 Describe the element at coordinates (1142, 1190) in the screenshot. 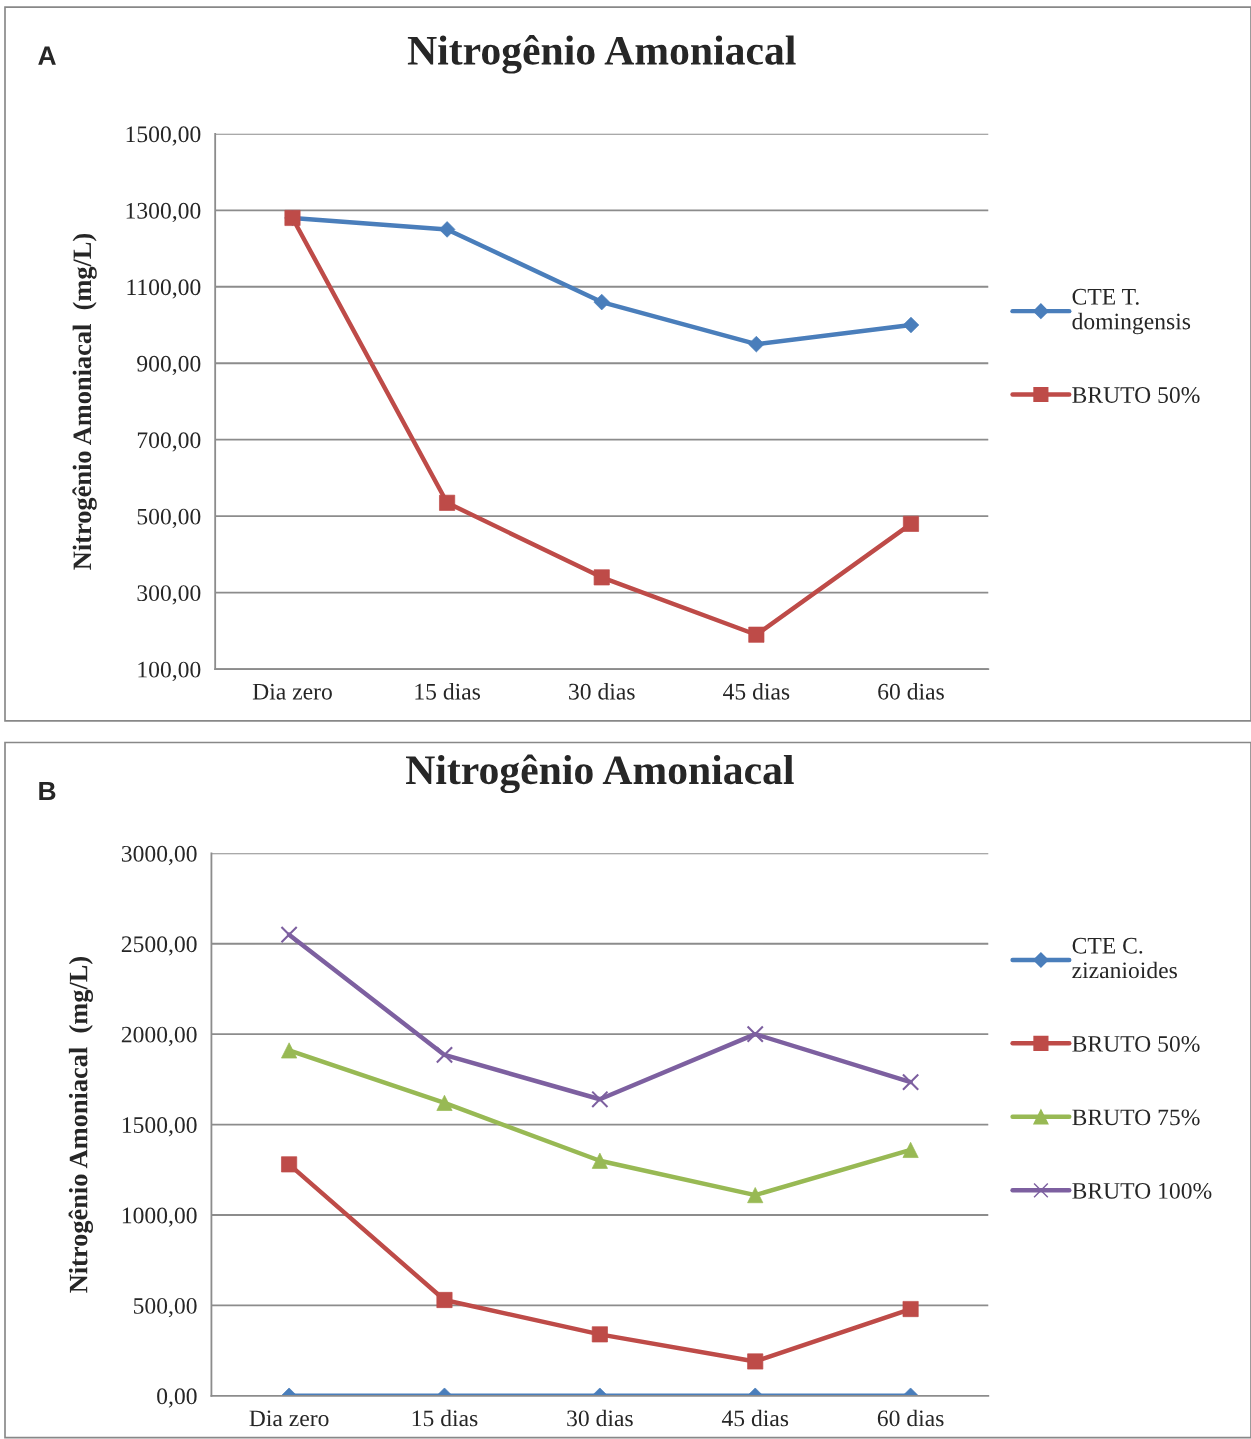

I see `legend-label: BRUTO 100%` at that location.